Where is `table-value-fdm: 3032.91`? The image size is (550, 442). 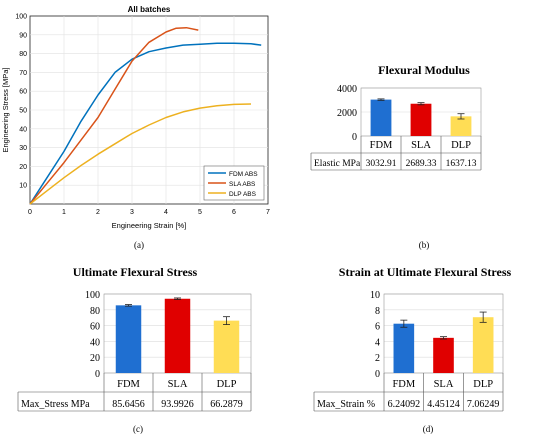
table-value-fdm: 3032.91 is located at coordinates (381, 164).